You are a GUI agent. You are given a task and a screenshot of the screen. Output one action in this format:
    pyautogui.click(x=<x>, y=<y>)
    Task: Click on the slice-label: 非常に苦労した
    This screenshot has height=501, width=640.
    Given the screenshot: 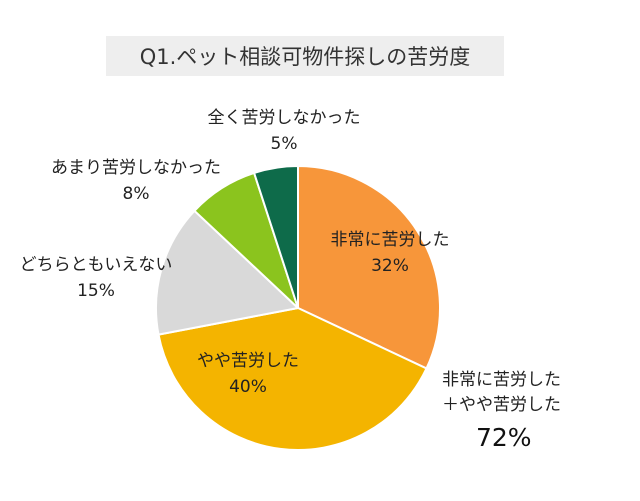 What is the action you would take?
    pyautogui.click(x=390, y=240)
    